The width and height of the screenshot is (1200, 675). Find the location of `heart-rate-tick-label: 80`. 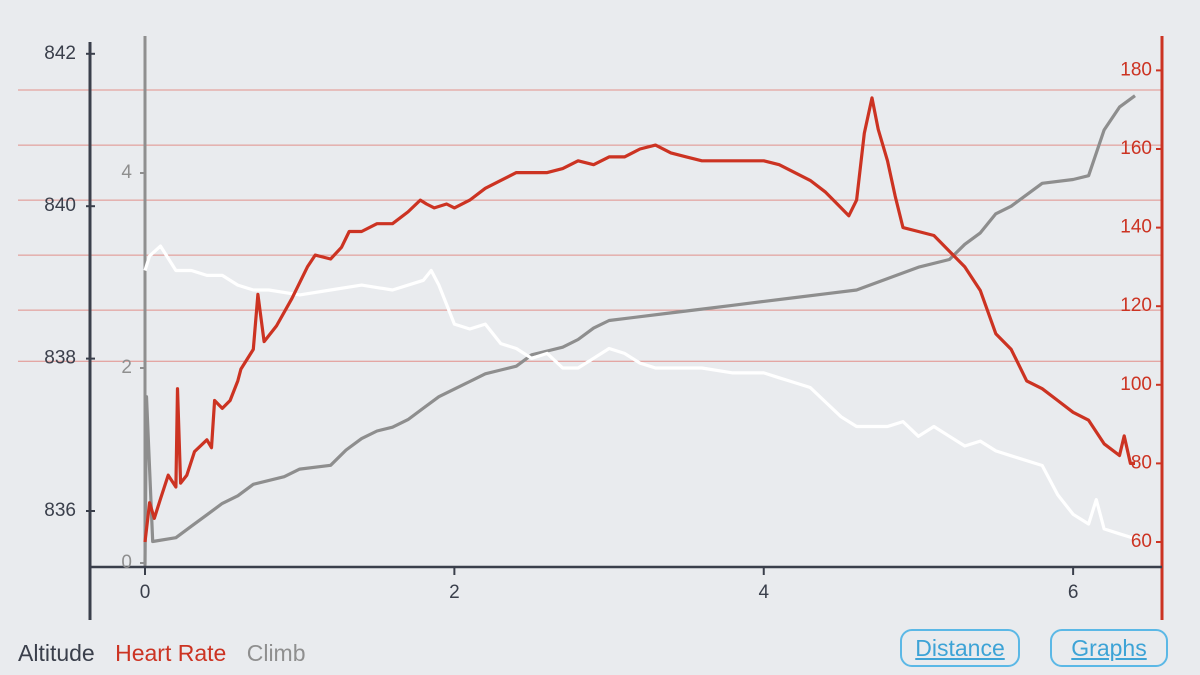

heart-rate-tick-label: 80 is located at coordinates (1141, 462).